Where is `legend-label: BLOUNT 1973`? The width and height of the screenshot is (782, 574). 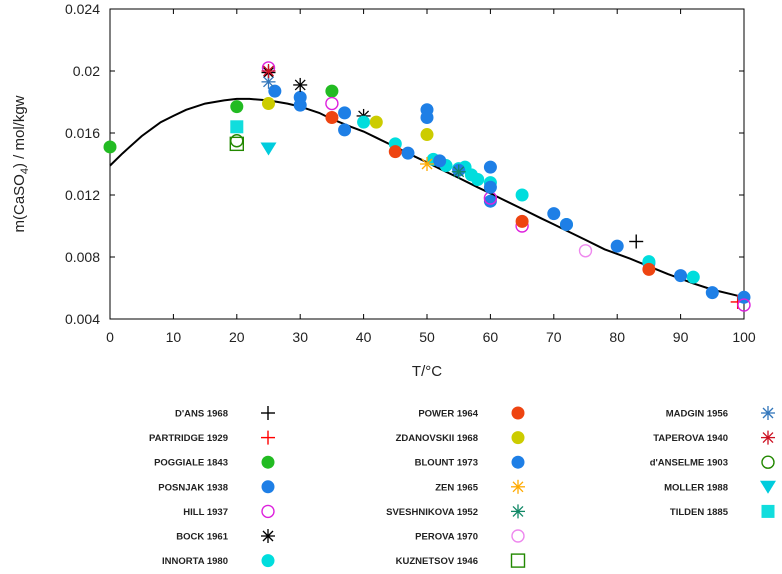
legend-label: BLOUNT 1973 is located at coordinates (446, 463).